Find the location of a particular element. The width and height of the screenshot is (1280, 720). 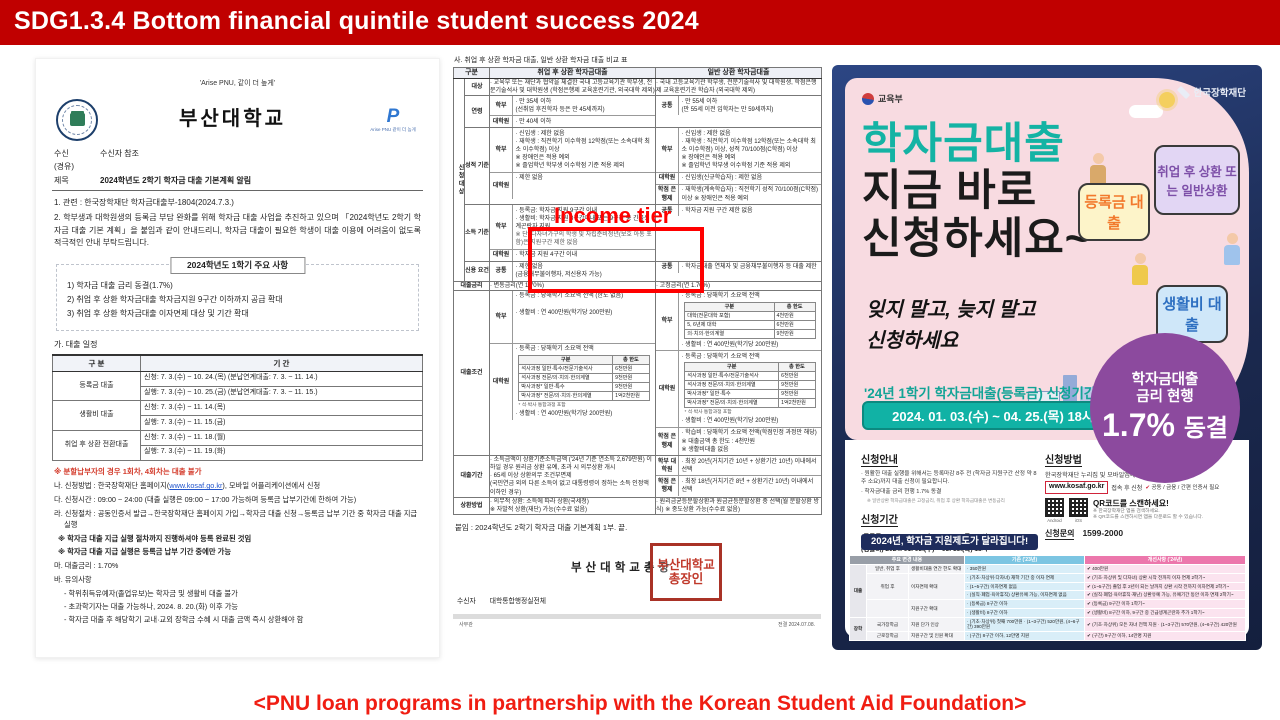

column-header: 구분 is located at coordinates (729, 307).